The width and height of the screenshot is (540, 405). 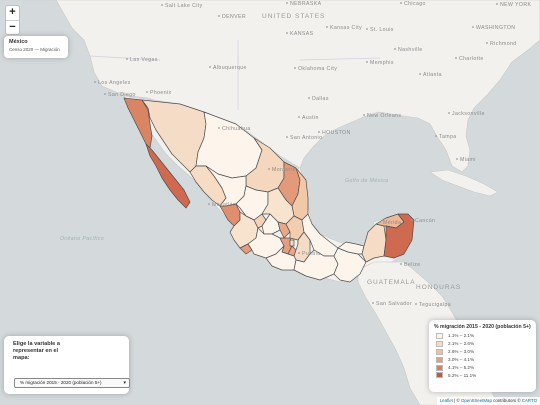 I want to click on city-label: Mérida, so click(x=392, y=223).